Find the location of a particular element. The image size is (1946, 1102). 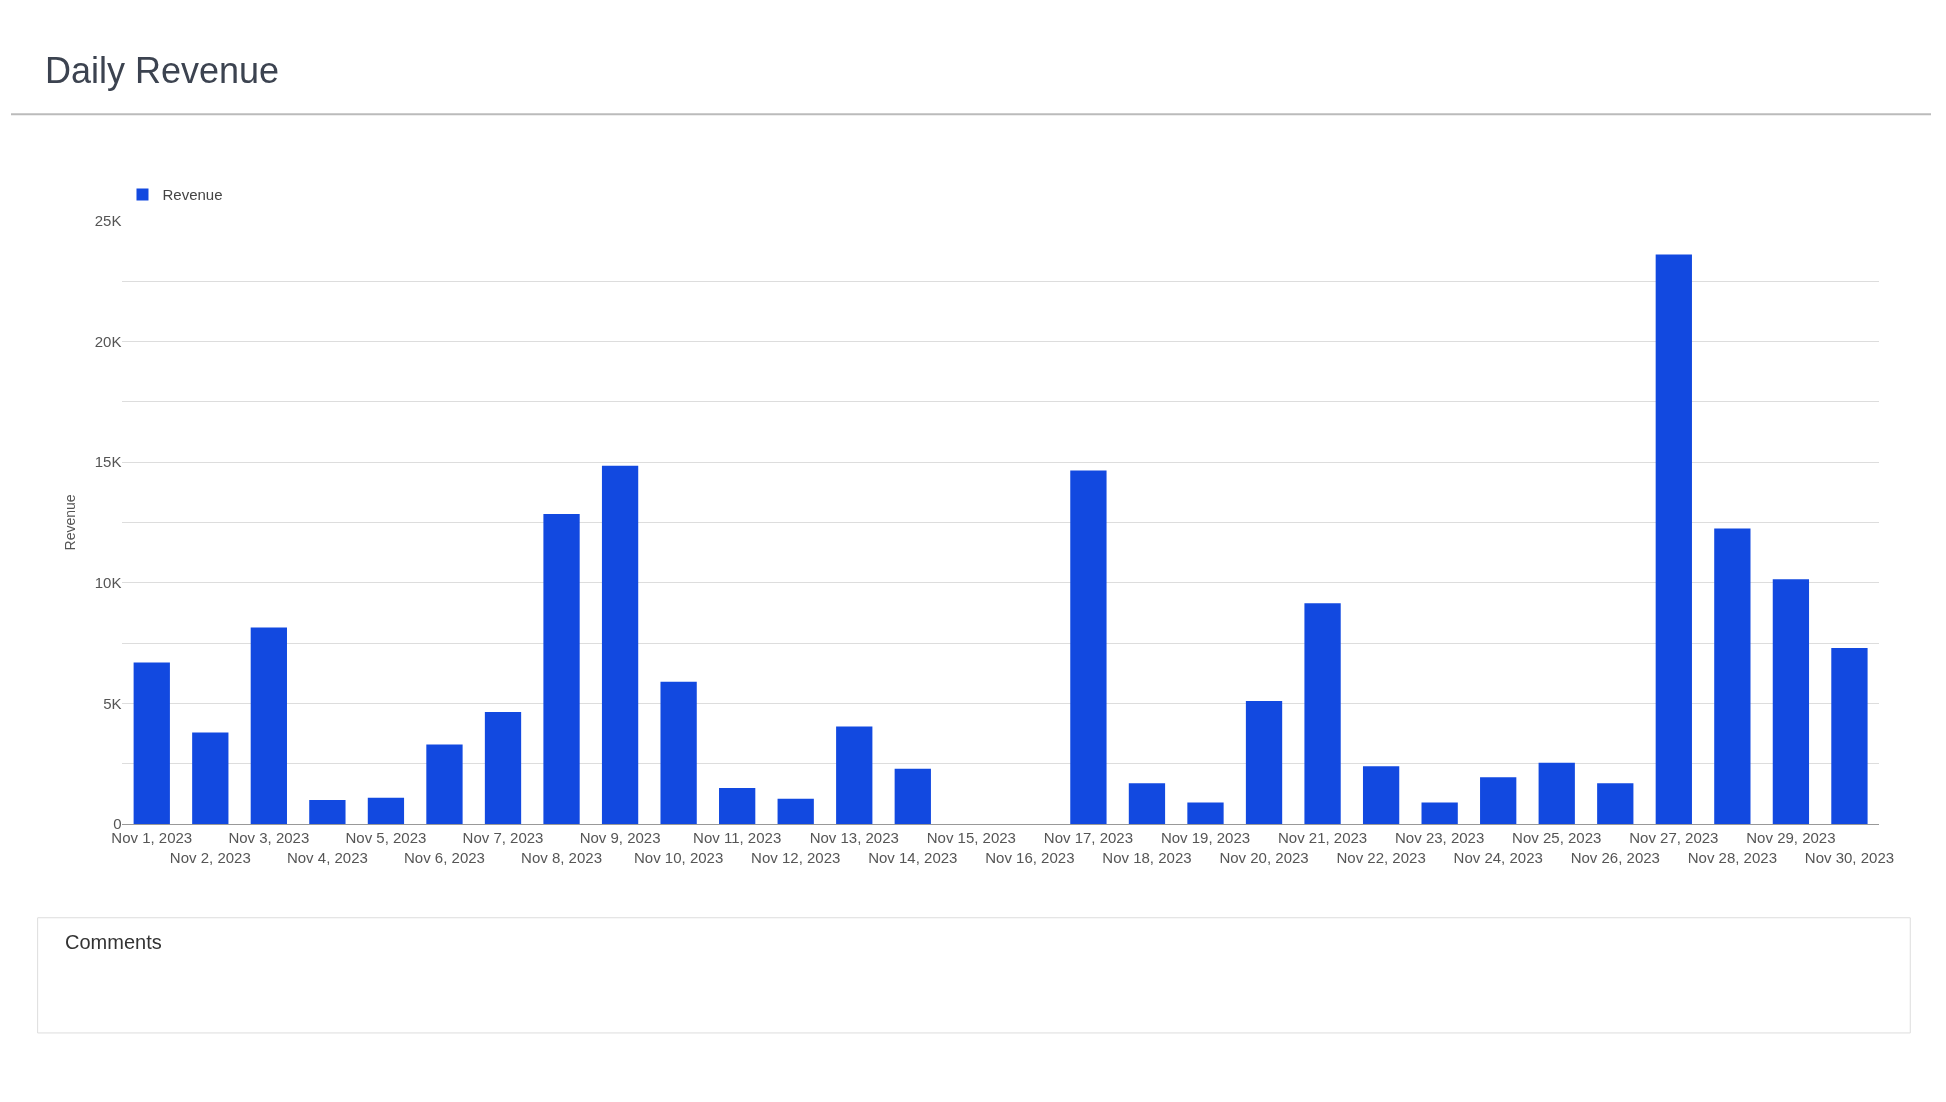

y-tick-label: 15K is located at coordinates (108, 462).